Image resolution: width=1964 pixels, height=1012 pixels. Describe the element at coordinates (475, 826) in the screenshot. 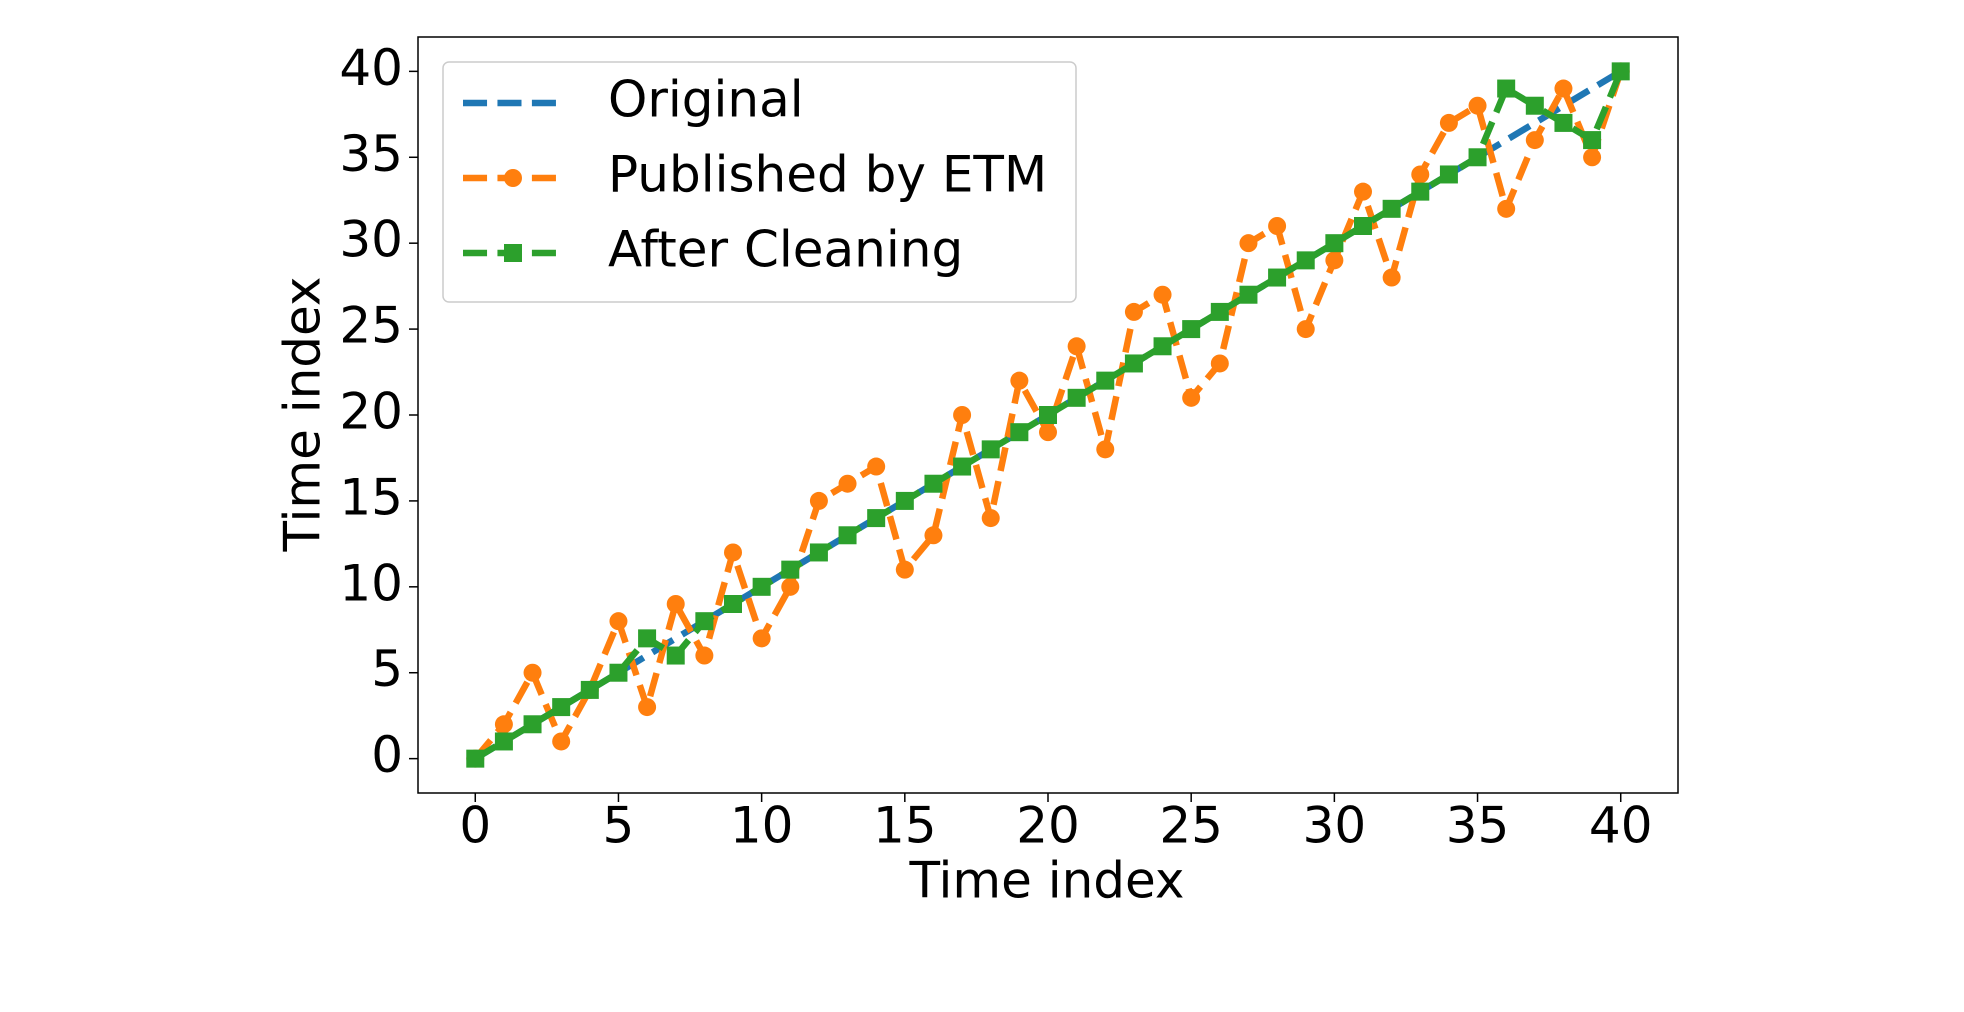

I see `x-tick-label: 0` at that location.